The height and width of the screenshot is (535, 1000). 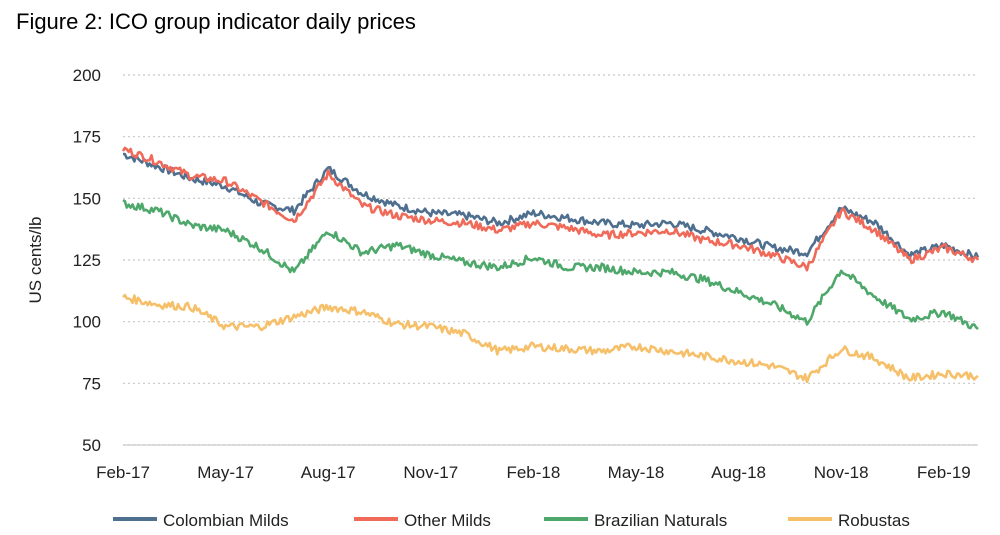 I want to click on x-tick-label: Aug-17, so click(x=328, y=472).